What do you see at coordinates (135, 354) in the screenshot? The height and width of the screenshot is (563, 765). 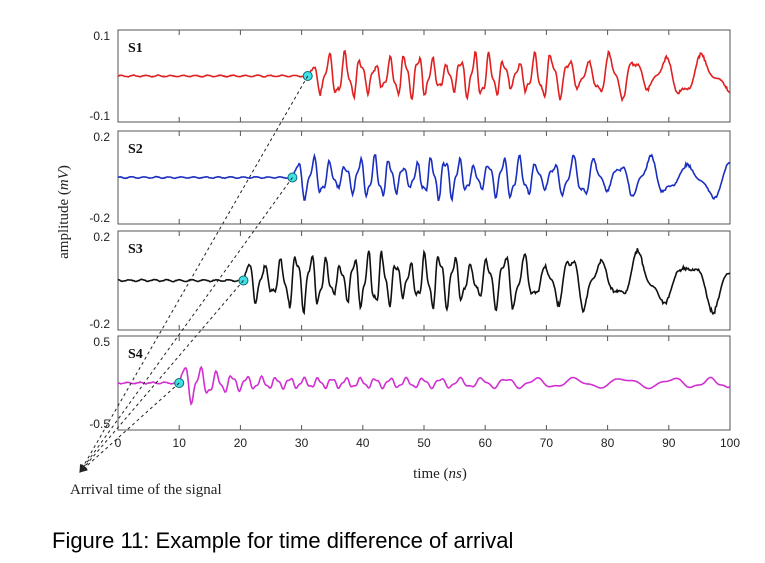 I see `panel-label: S4` at bounding box center [135, 354].